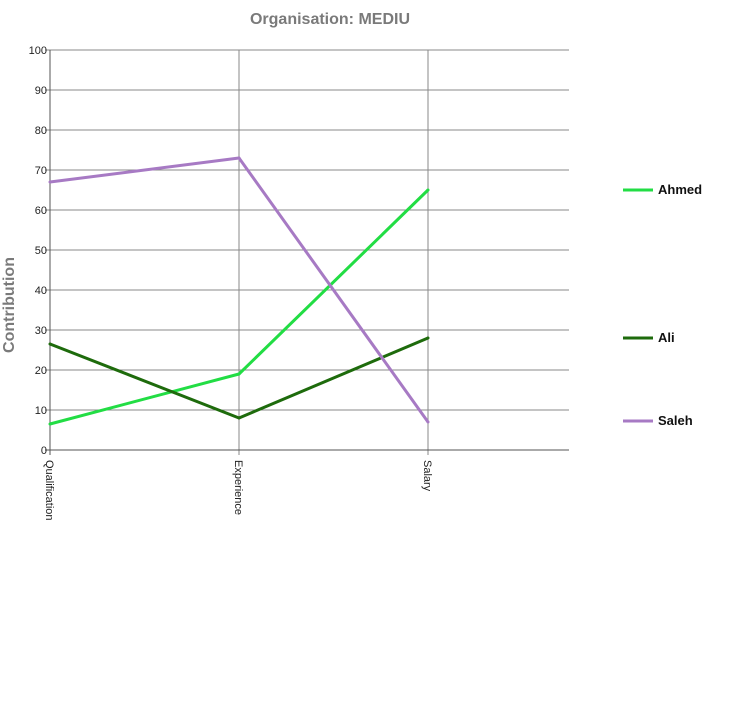 This screenshot has height=710, width=754. What do you see at coordinates (41, 251) in the screenshot?
I see `y-tick-label: 50` at bounding box center [41, 251].